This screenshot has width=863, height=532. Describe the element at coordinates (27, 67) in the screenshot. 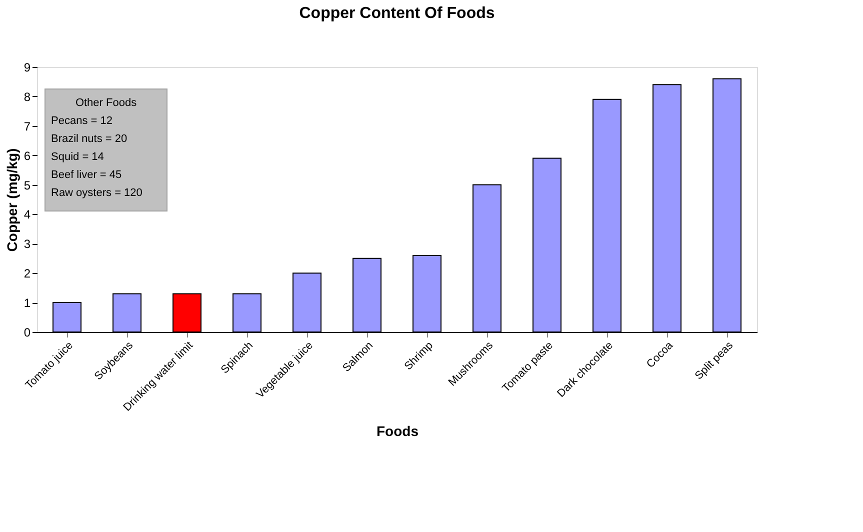

I see `y-tick-label: 9` at that location.